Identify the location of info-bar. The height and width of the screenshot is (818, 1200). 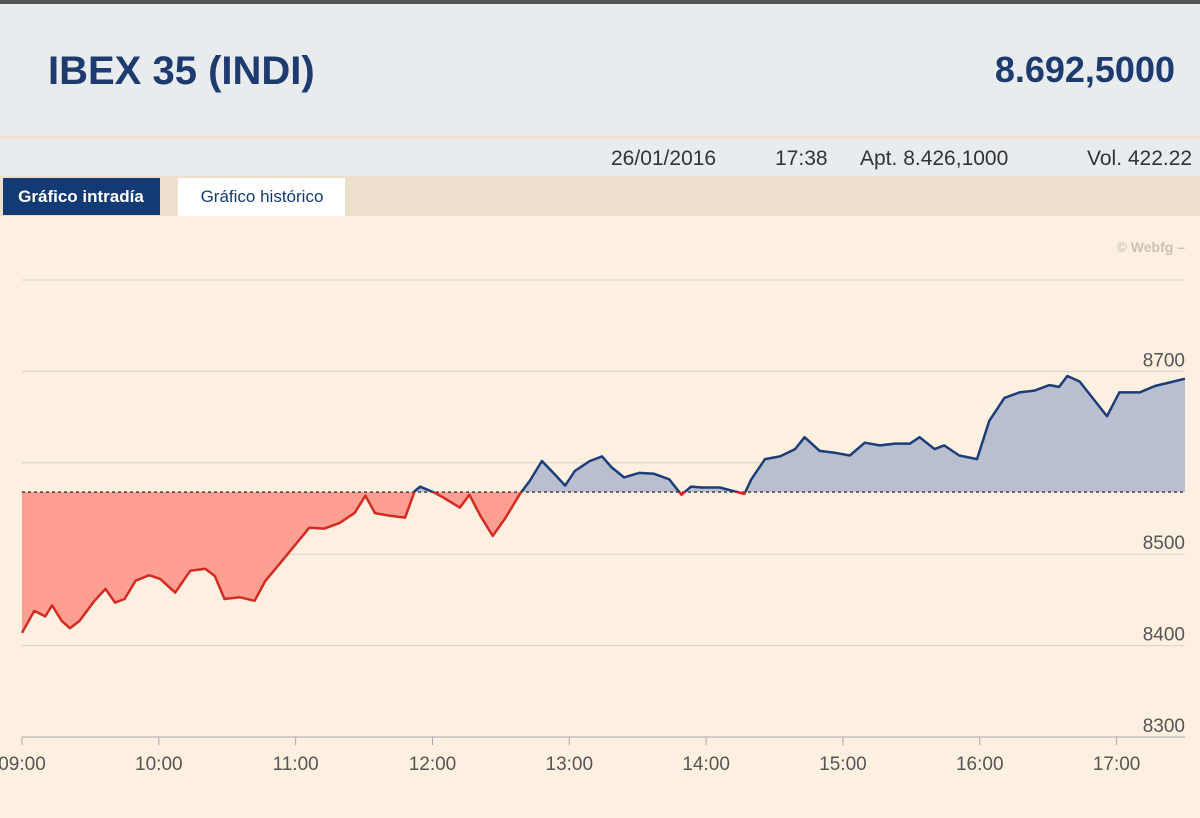
(600, 157).